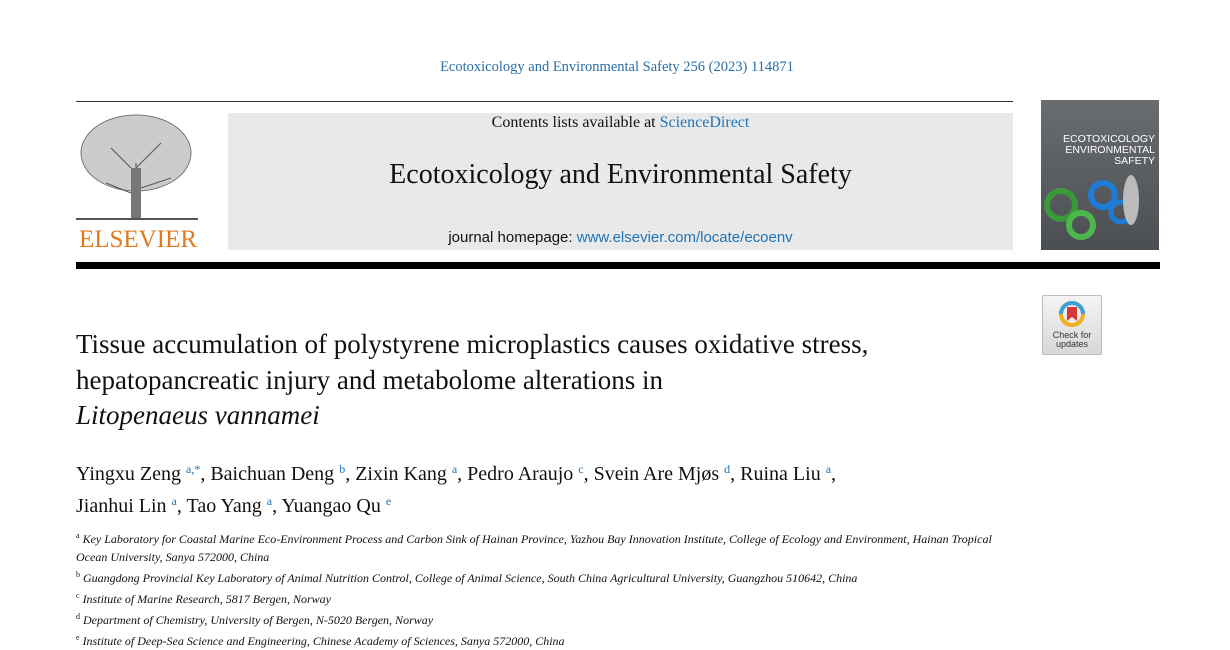  I want to click on affiliation-key: b, so click(78, 574).